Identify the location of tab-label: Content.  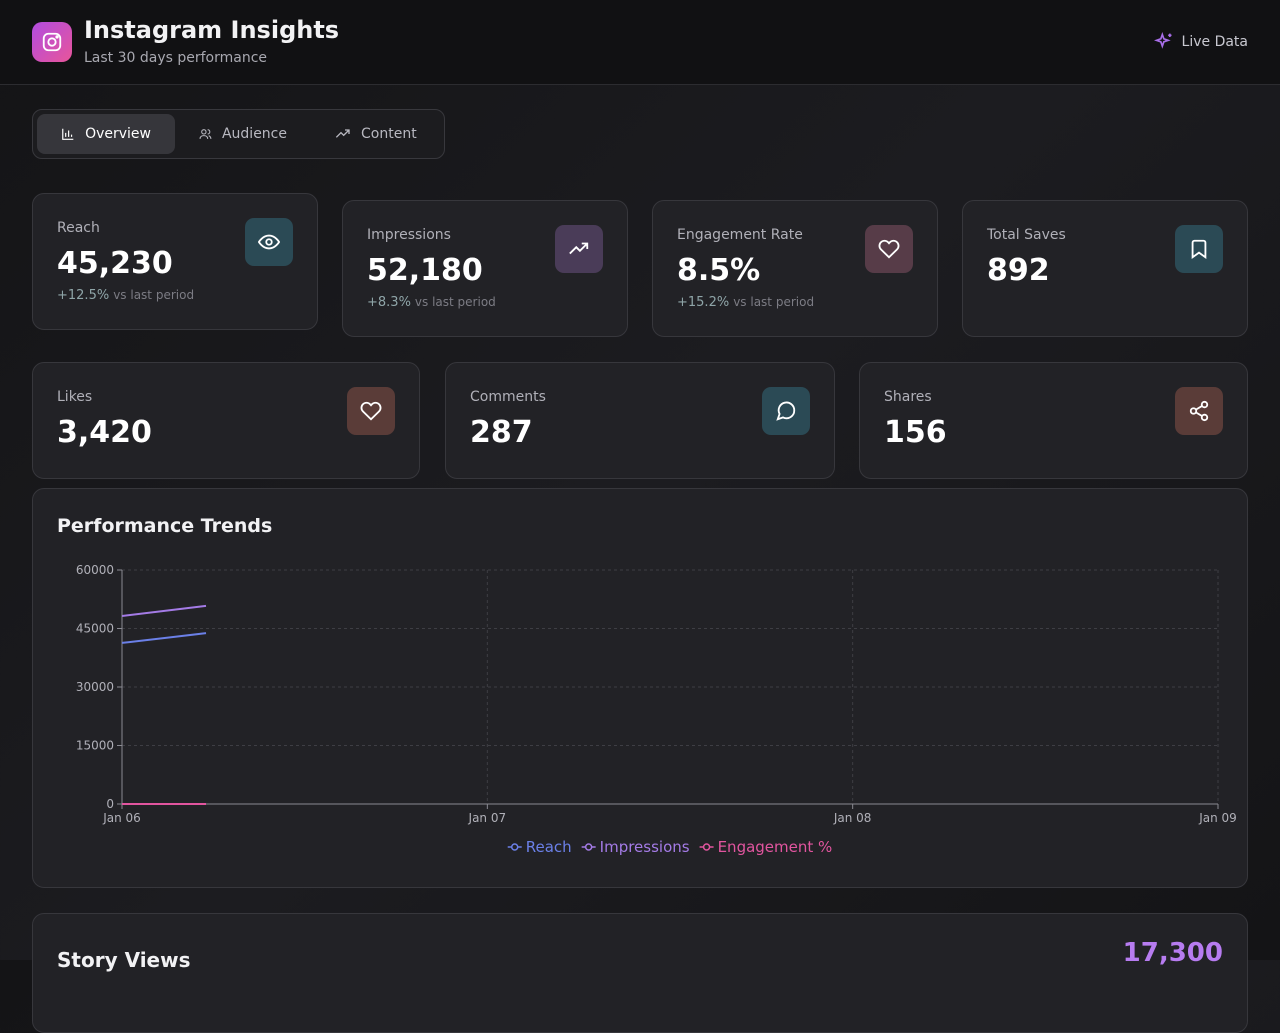
(389, 134).